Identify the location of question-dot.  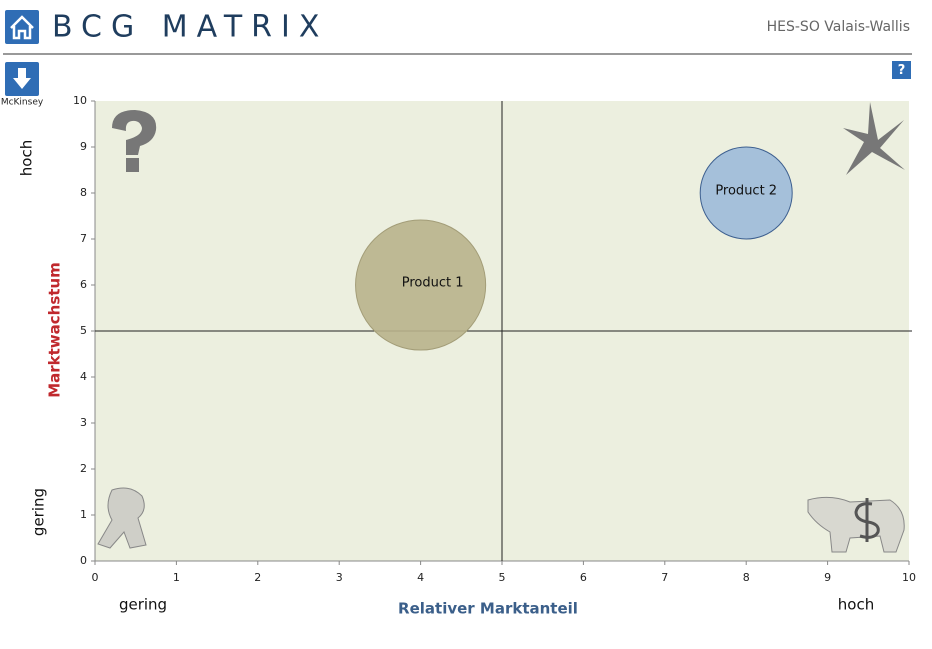
(132, 165).